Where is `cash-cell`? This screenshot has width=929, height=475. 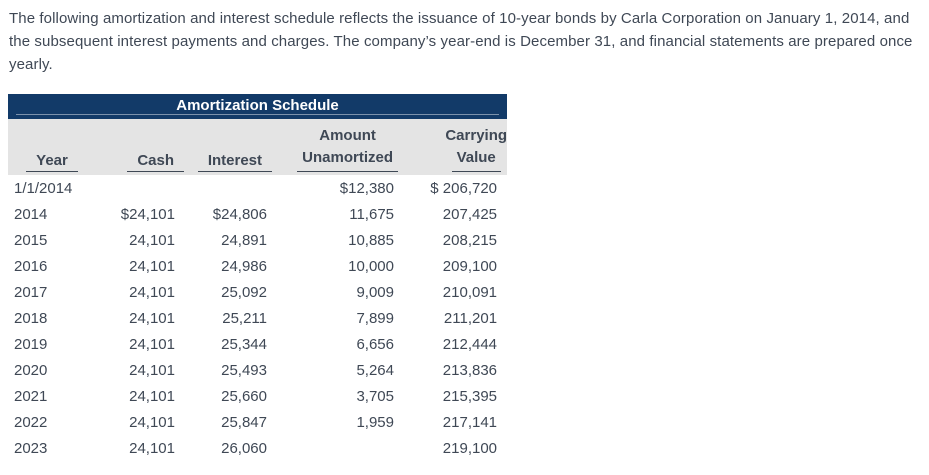 cash-cell is located at coordinates (140, 188).